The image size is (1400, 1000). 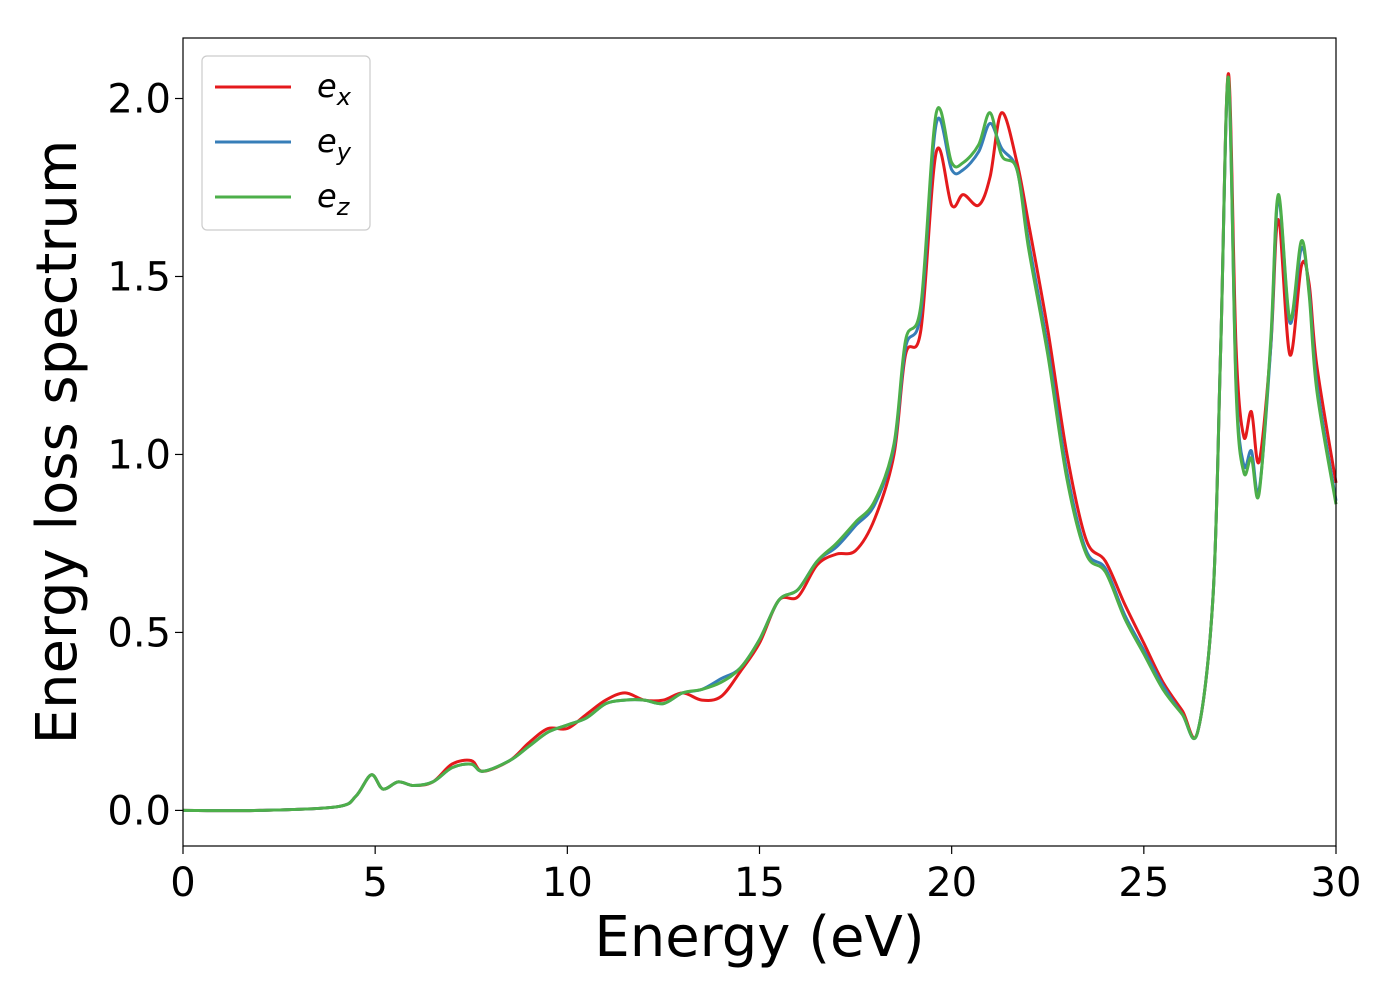 I want to click on y-axis: 0.0 0.5 1.0 1.5 2.0, so click(x=145, y=455).